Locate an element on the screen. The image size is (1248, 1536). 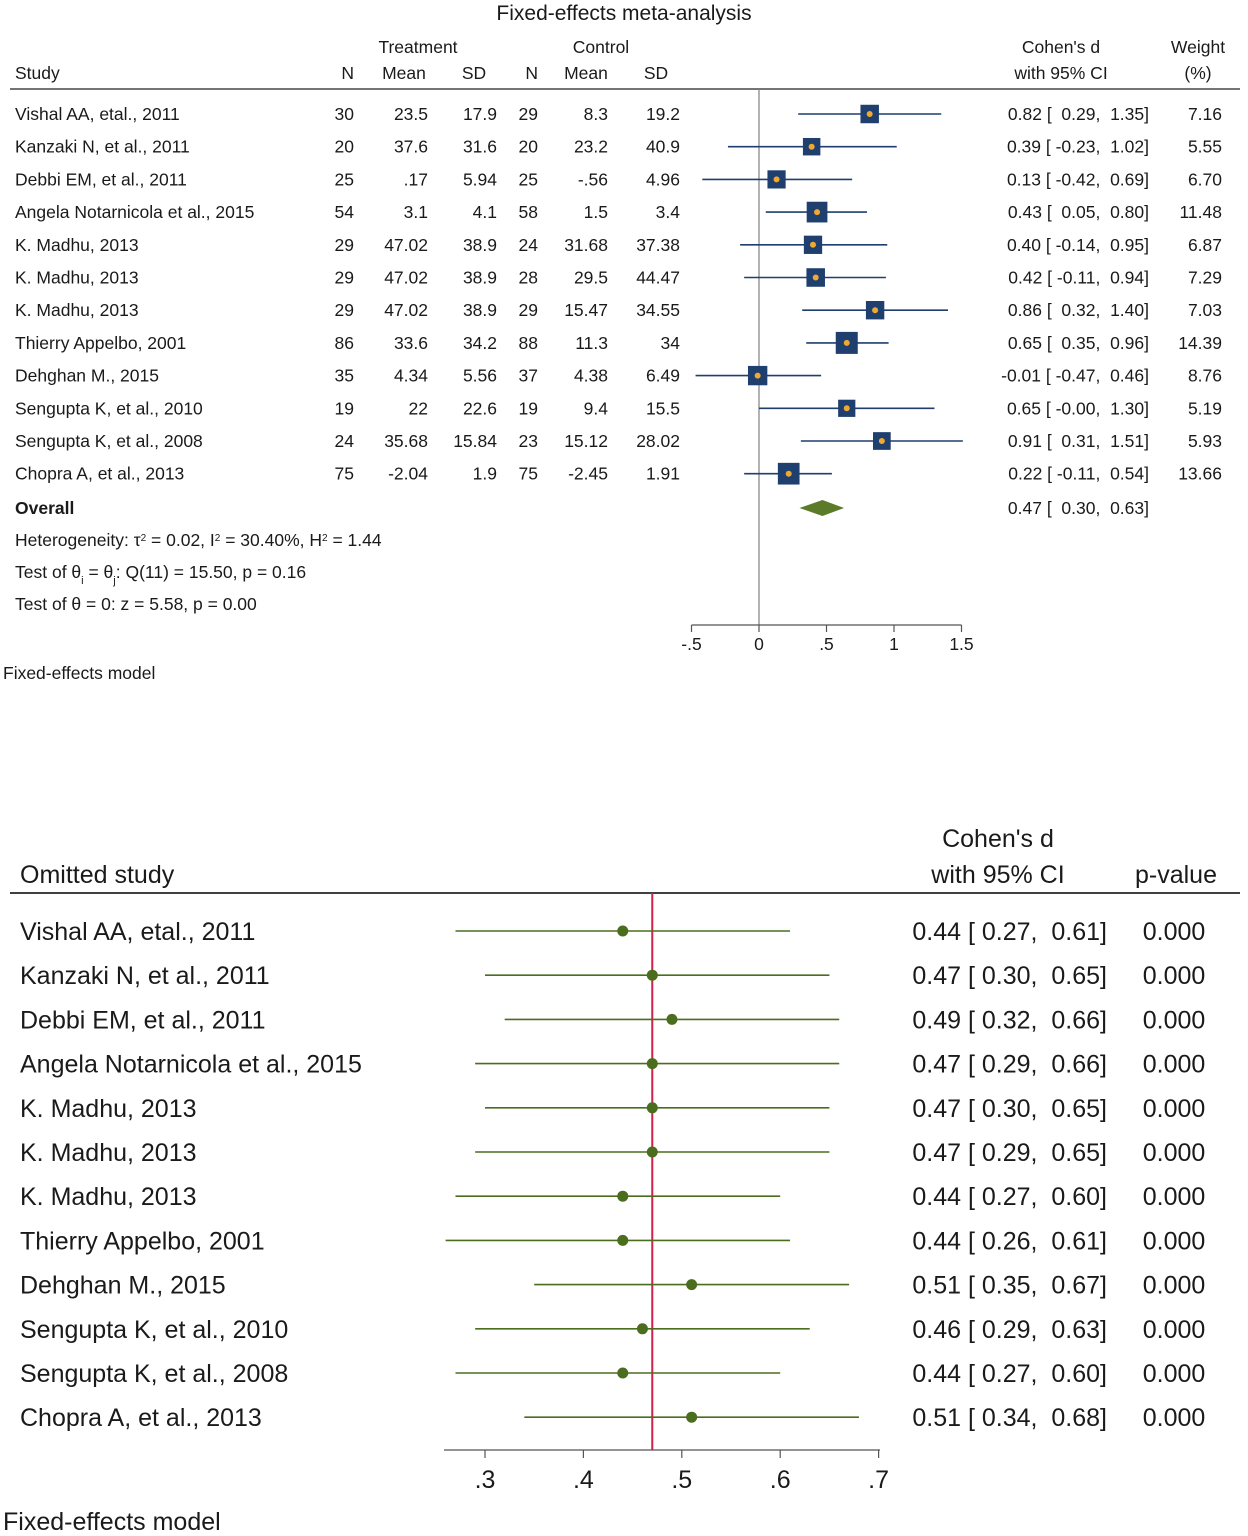
loo-effect-ci-text: 0.47 [ 0.29, 0.66] is located at coordinates (1009, 1065).